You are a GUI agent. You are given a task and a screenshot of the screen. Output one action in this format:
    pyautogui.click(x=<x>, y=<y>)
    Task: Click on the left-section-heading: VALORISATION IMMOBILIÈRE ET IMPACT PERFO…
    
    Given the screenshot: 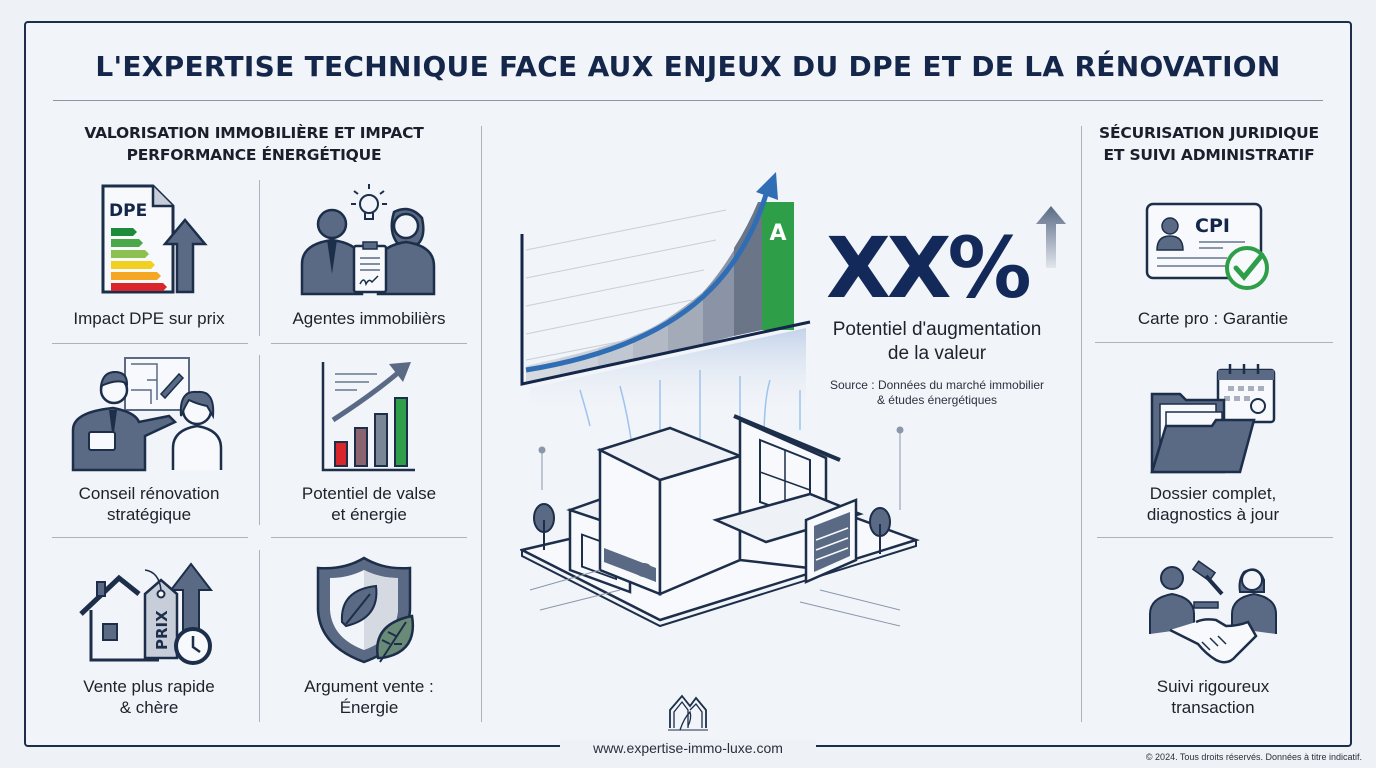 What is the action you would take?
    pyautogui.click(x=254, y=144)
    